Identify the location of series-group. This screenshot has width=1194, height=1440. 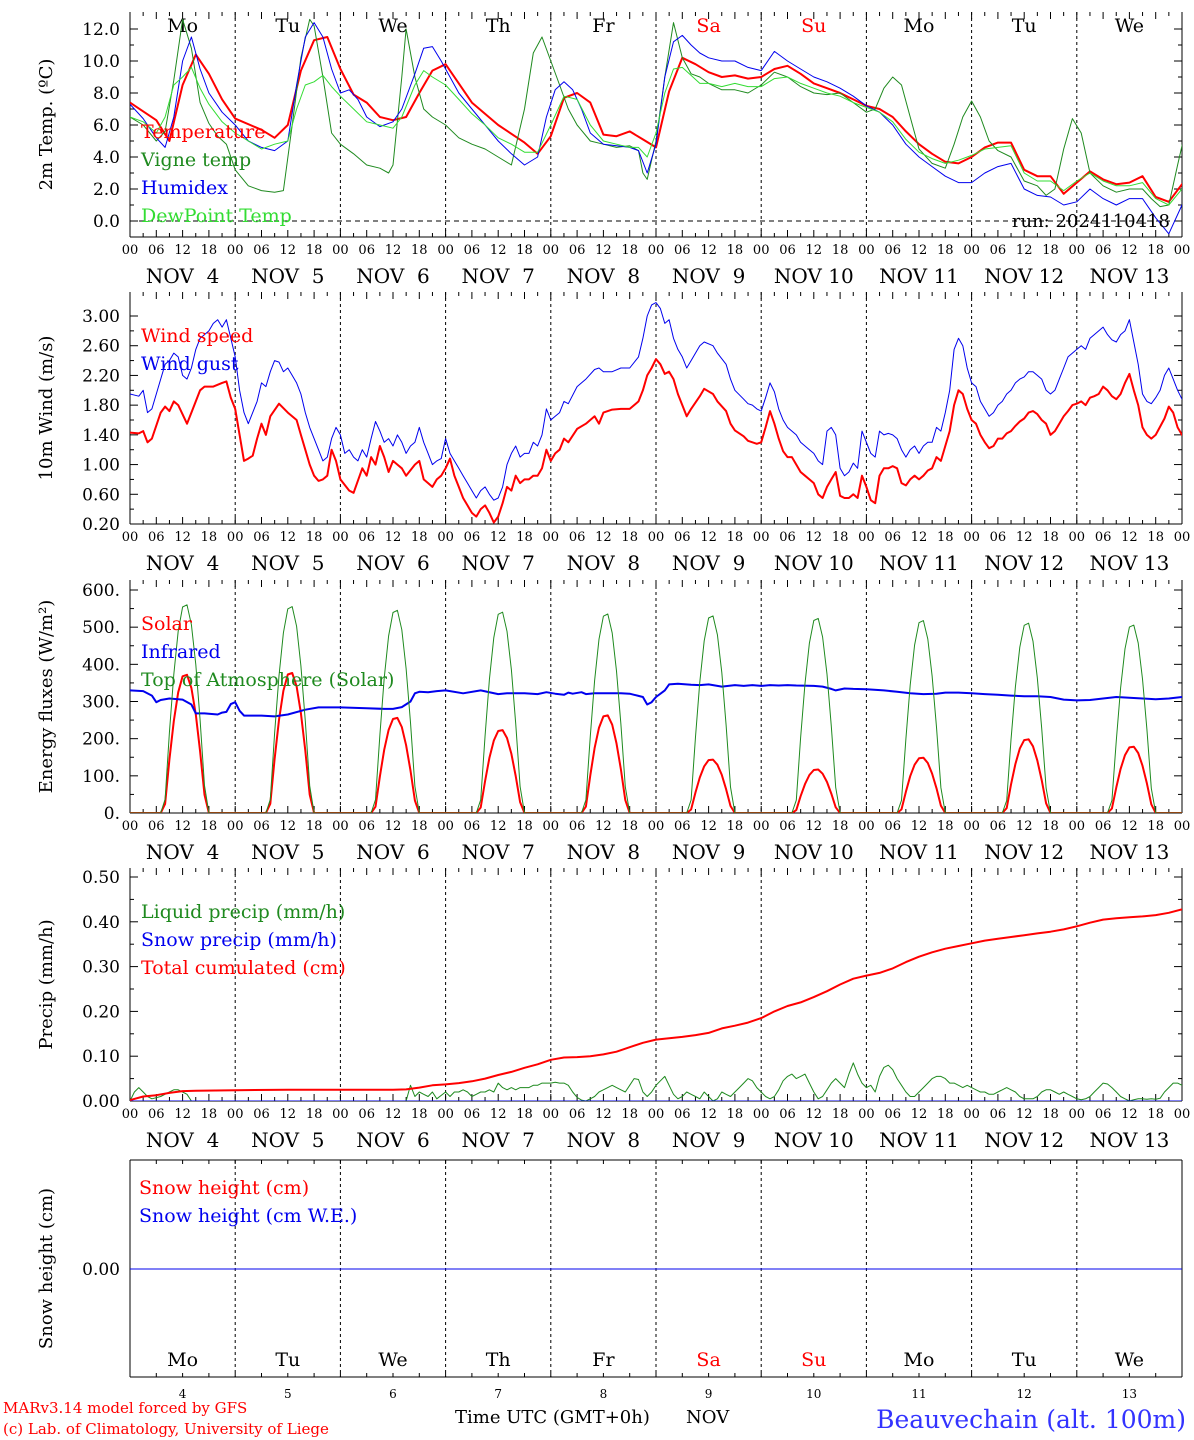
(656, 126).